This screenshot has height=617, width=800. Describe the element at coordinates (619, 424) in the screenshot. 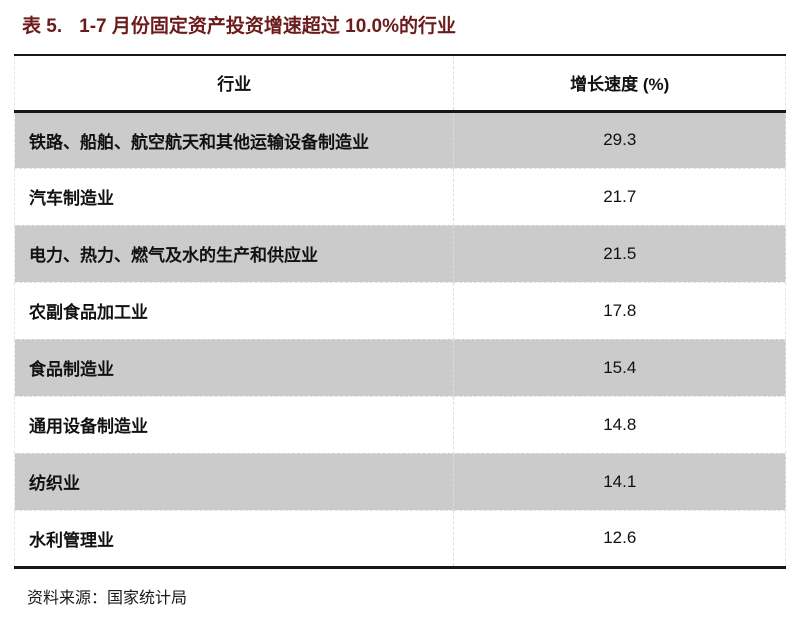

I see `growth-cell: 14.8` at that location.